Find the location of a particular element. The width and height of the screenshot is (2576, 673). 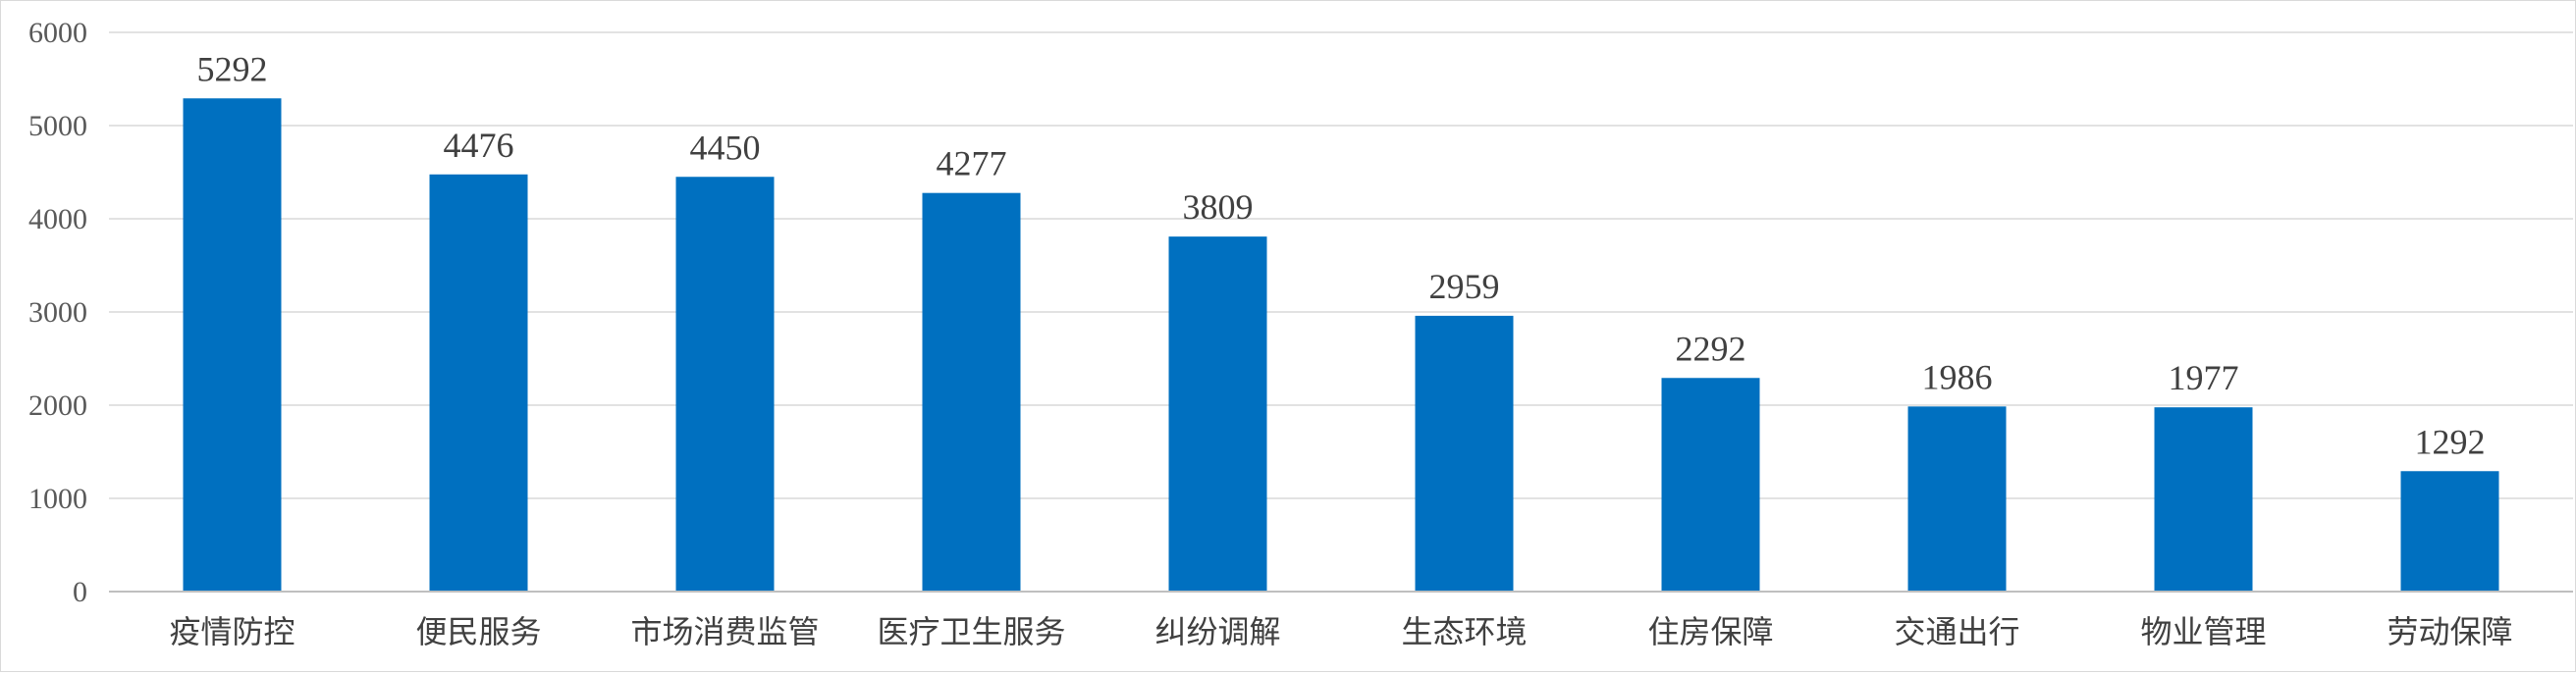

y-tick-label: 6000 is located at coordinates (57, 33).